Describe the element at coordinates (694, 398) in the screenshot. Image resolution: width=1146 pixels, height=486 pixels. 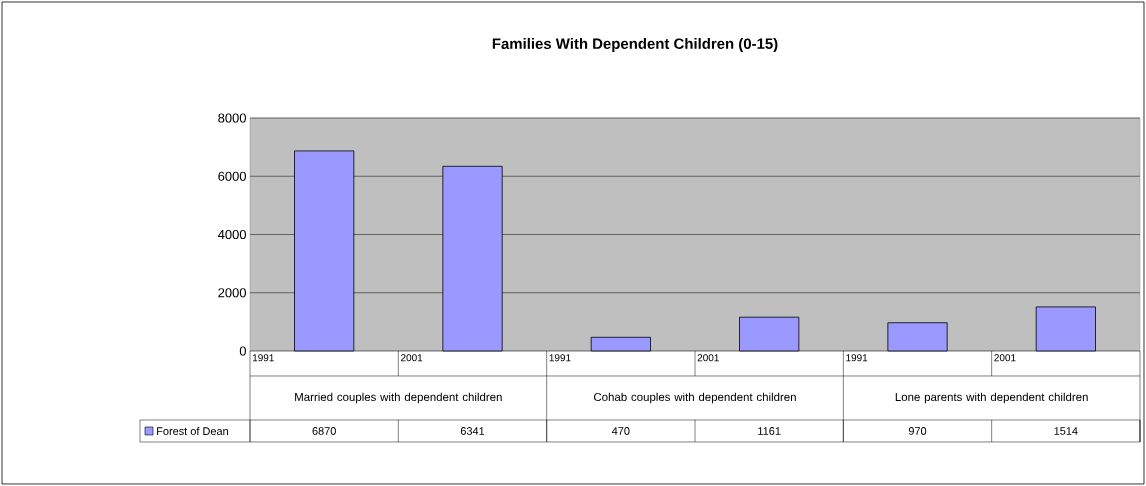
I see `text: Cohab couples with dependent children` at that location.